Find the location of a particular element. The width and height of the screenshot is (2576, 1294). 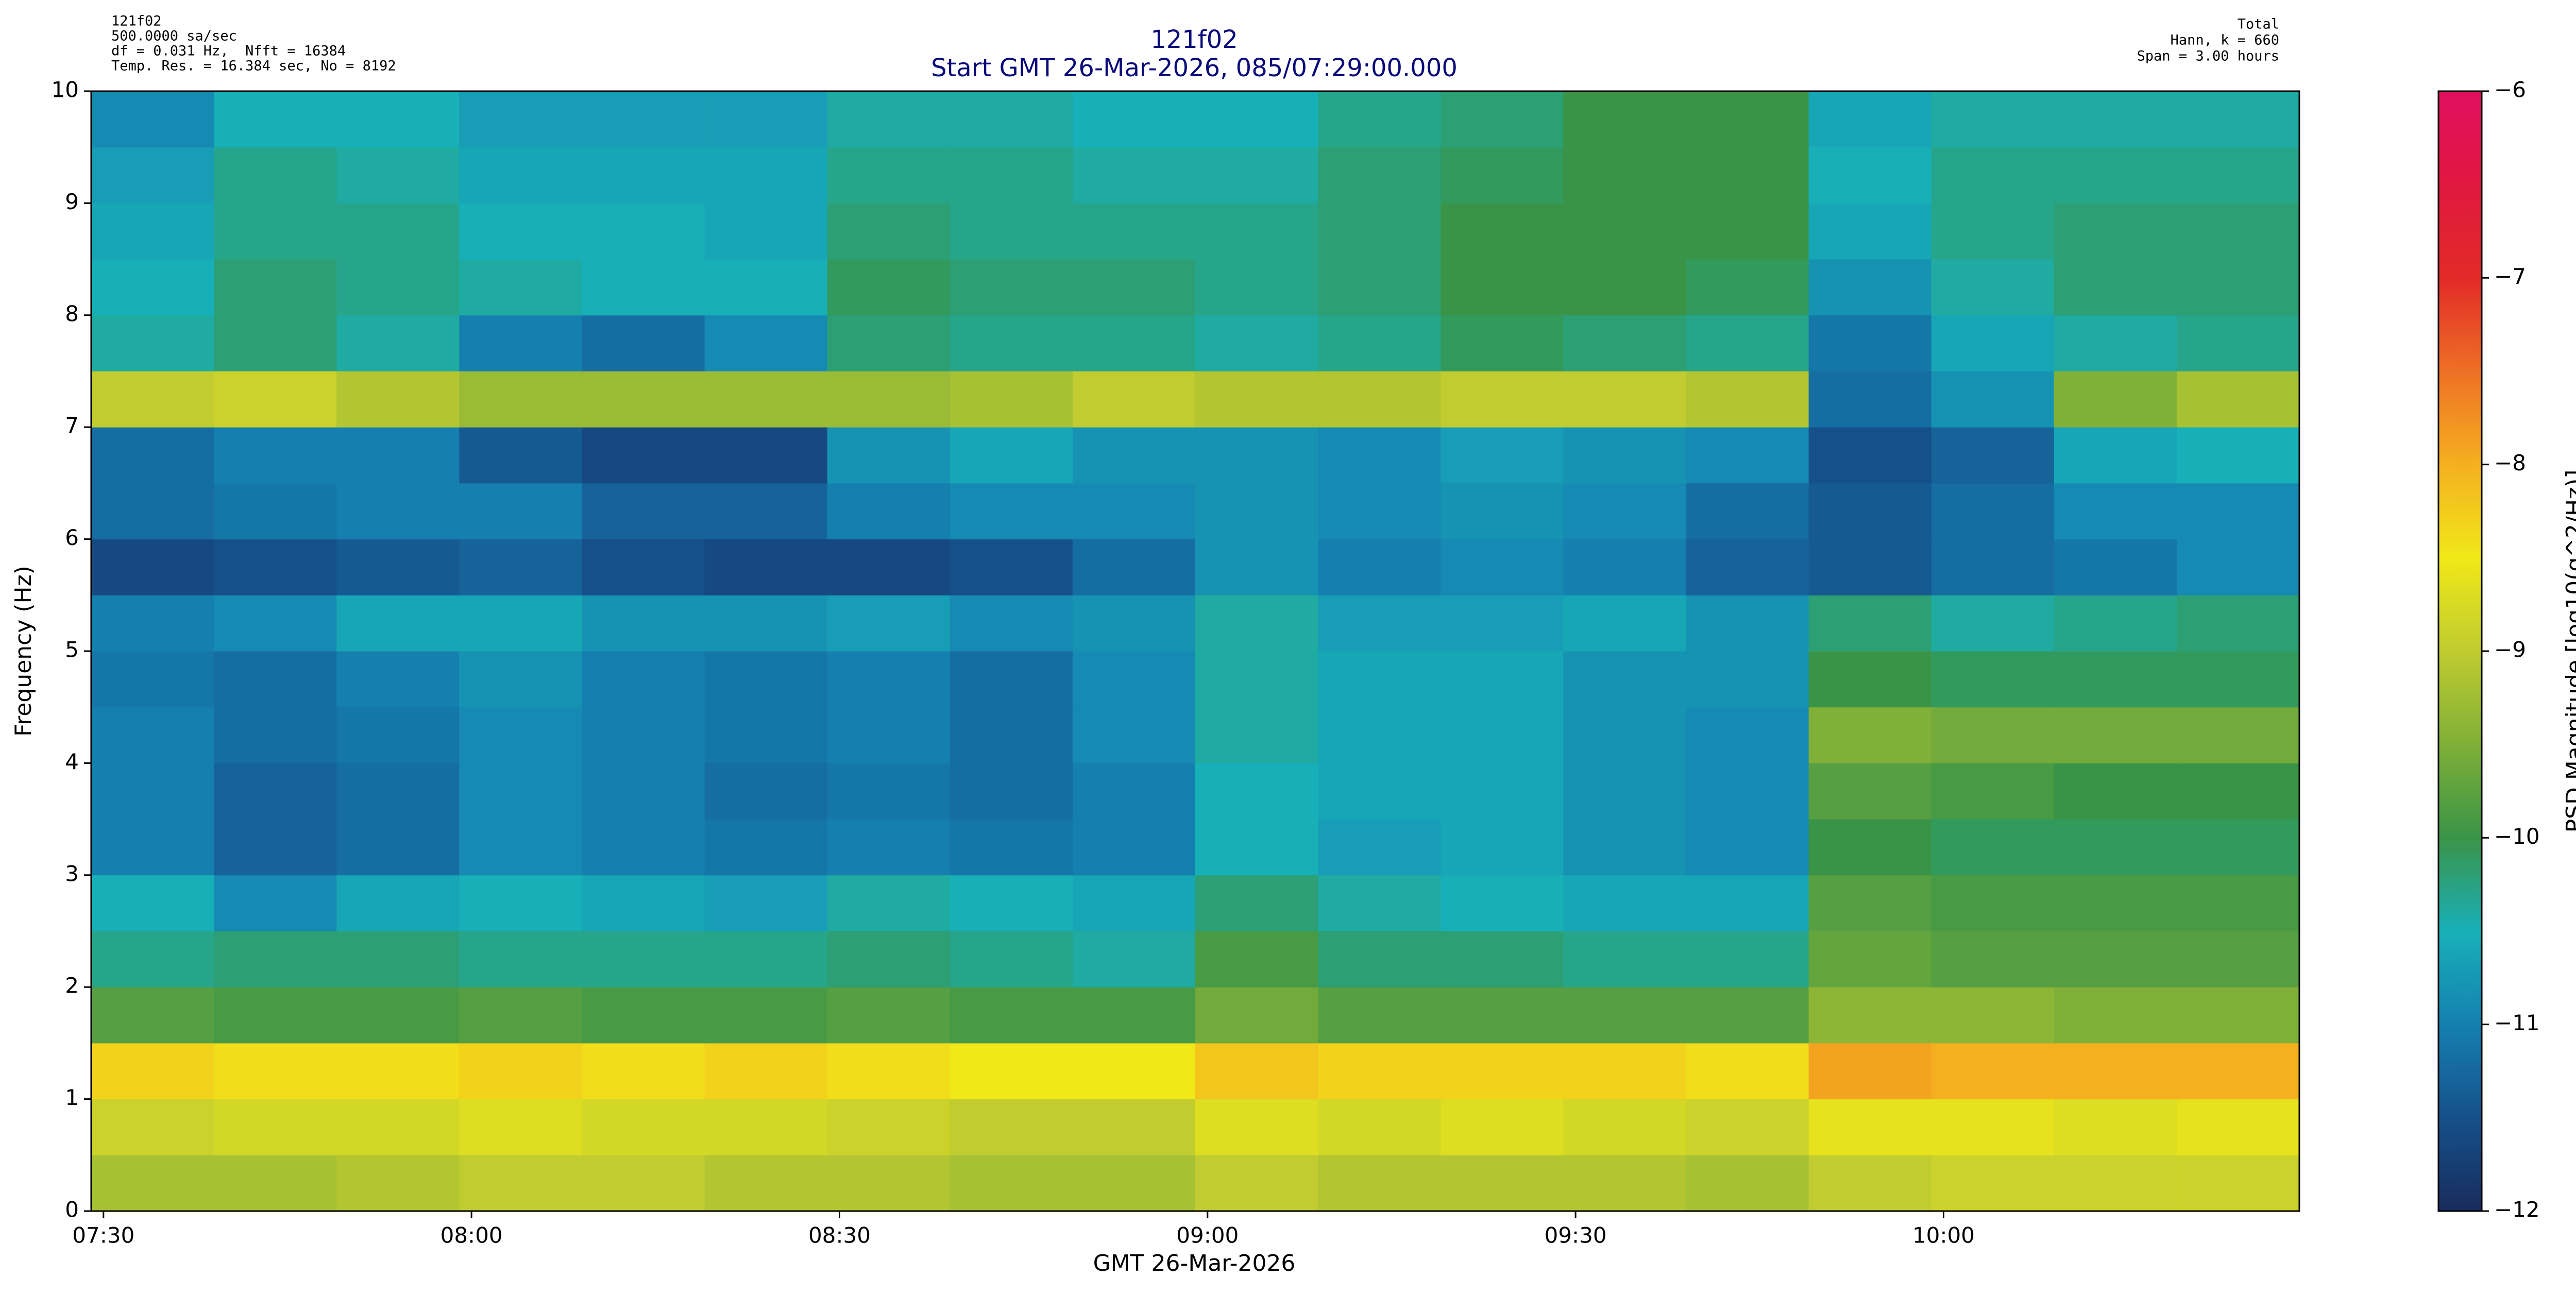

info-left: 121f02 is located at coordinates (136, 21).